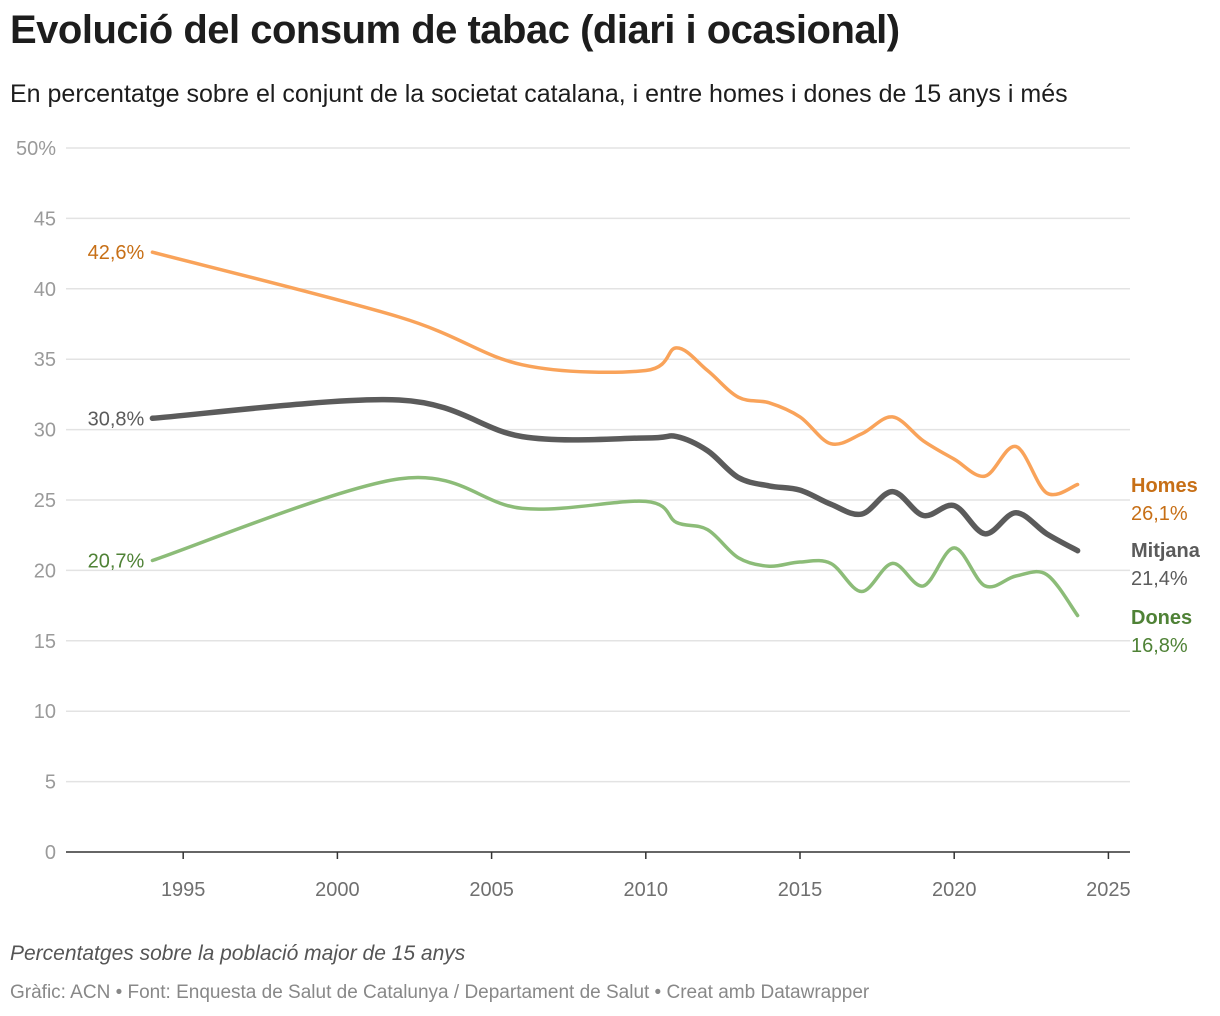  I want to click on start-label-homes: 42,6%, so click(116, 253).